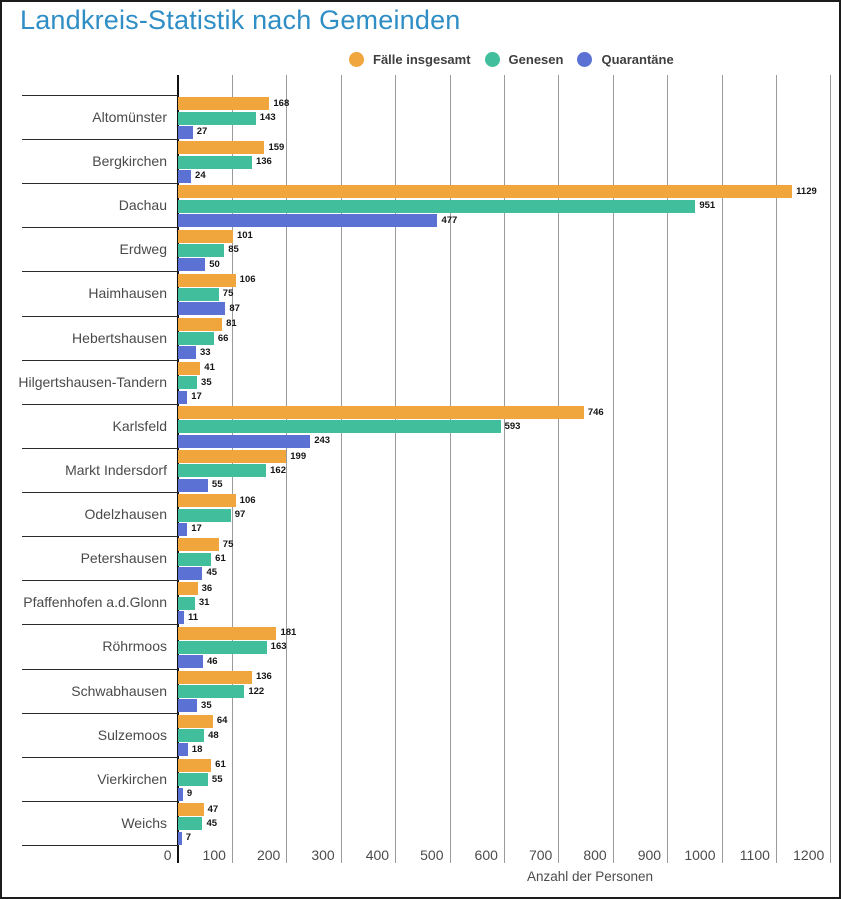  Describe the element at coordinates (278, 647) in the screenshot. I see `bar-value-label: 163` at that location.